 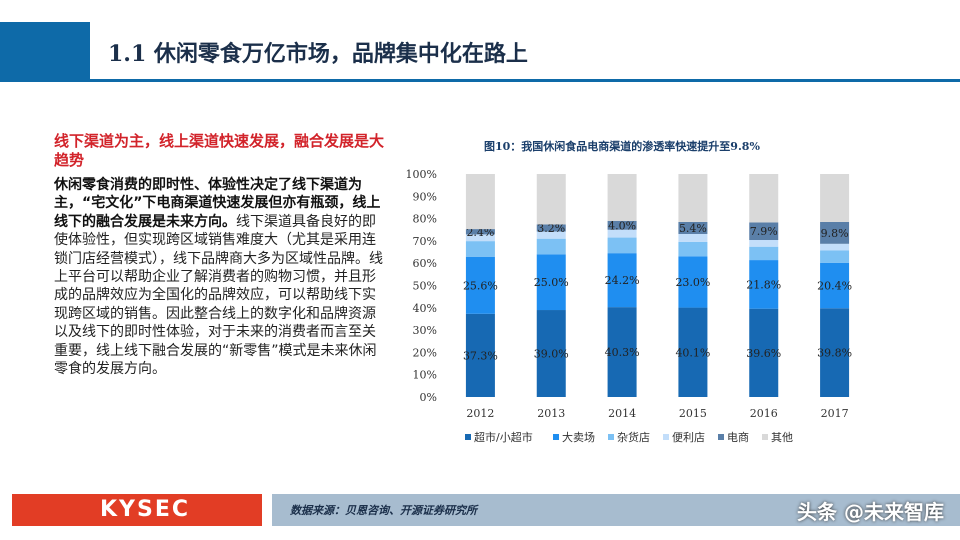 I want to click on page-title: 1.1 休闲零食万亿市场，品牌集中化在路上, so click(x=318, y=54).